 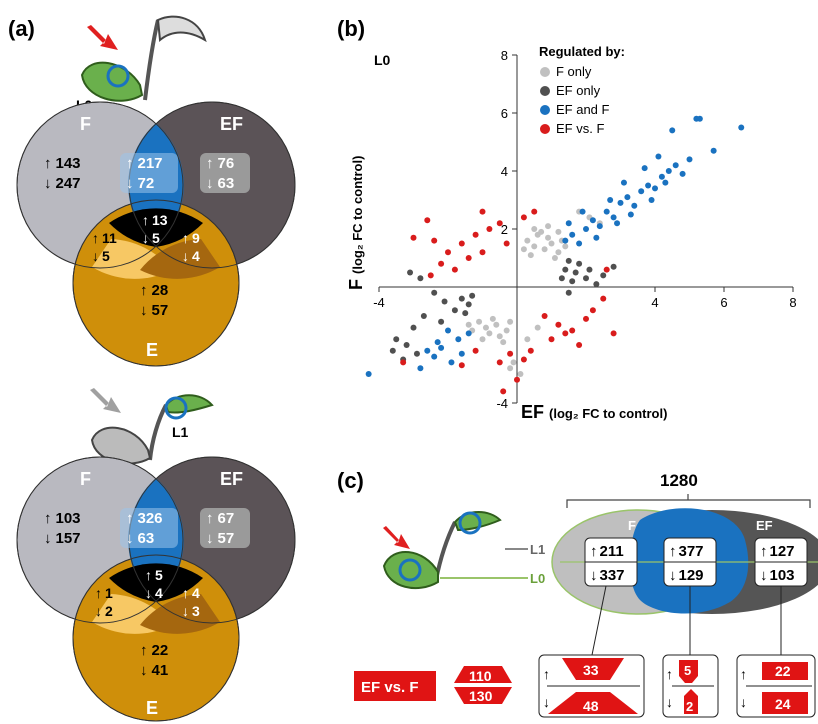 What do you see at coordinates (191, 611) in the screenshot?
I see `venn-bottom-efe-down: ↓ 3` at bounding box center [191, 611].